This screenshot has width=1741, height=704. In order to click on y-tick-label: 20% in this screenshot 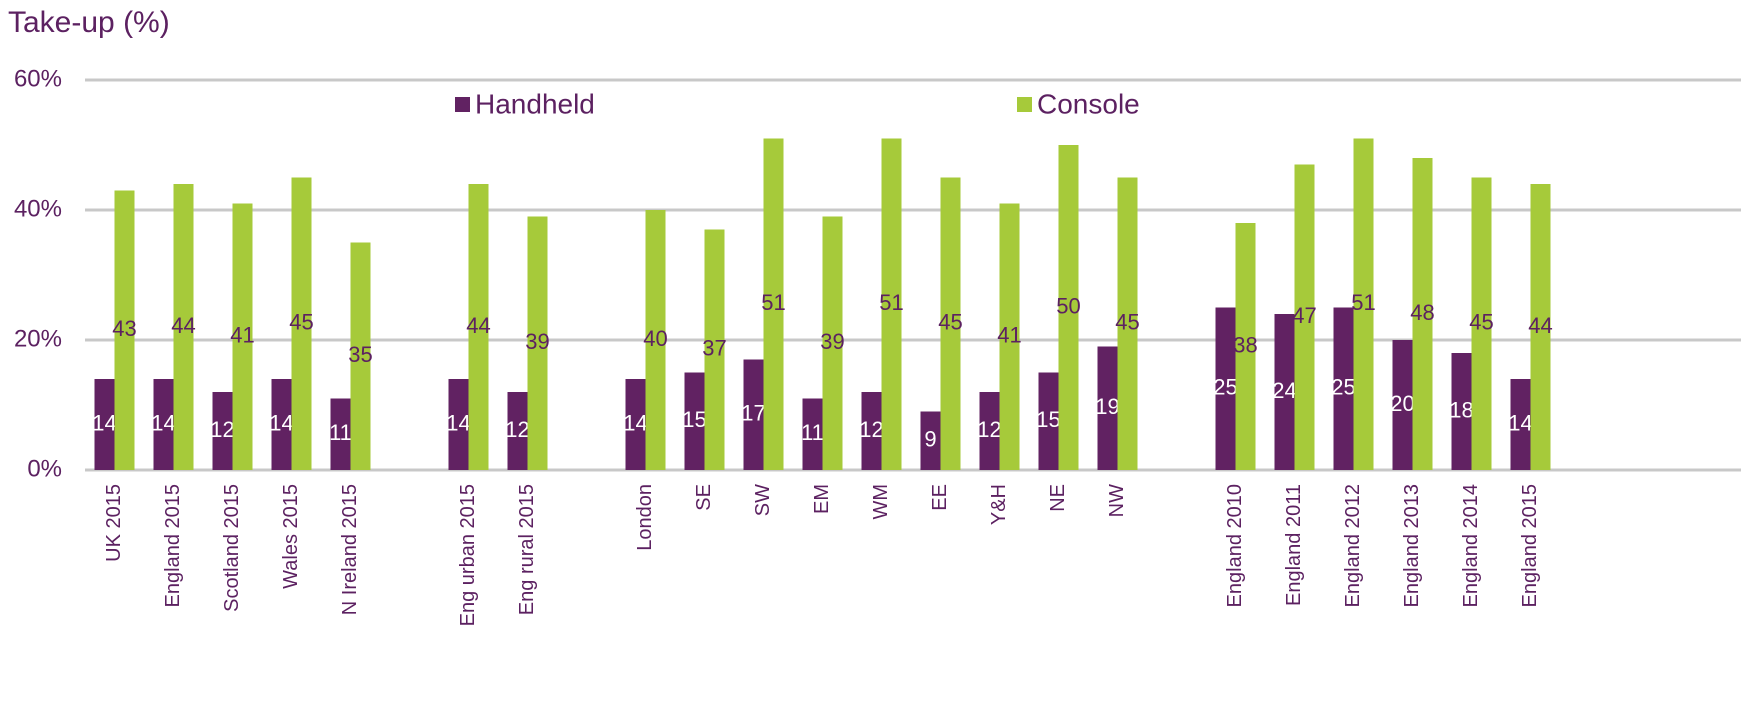, I will do `click(38, 338)`.